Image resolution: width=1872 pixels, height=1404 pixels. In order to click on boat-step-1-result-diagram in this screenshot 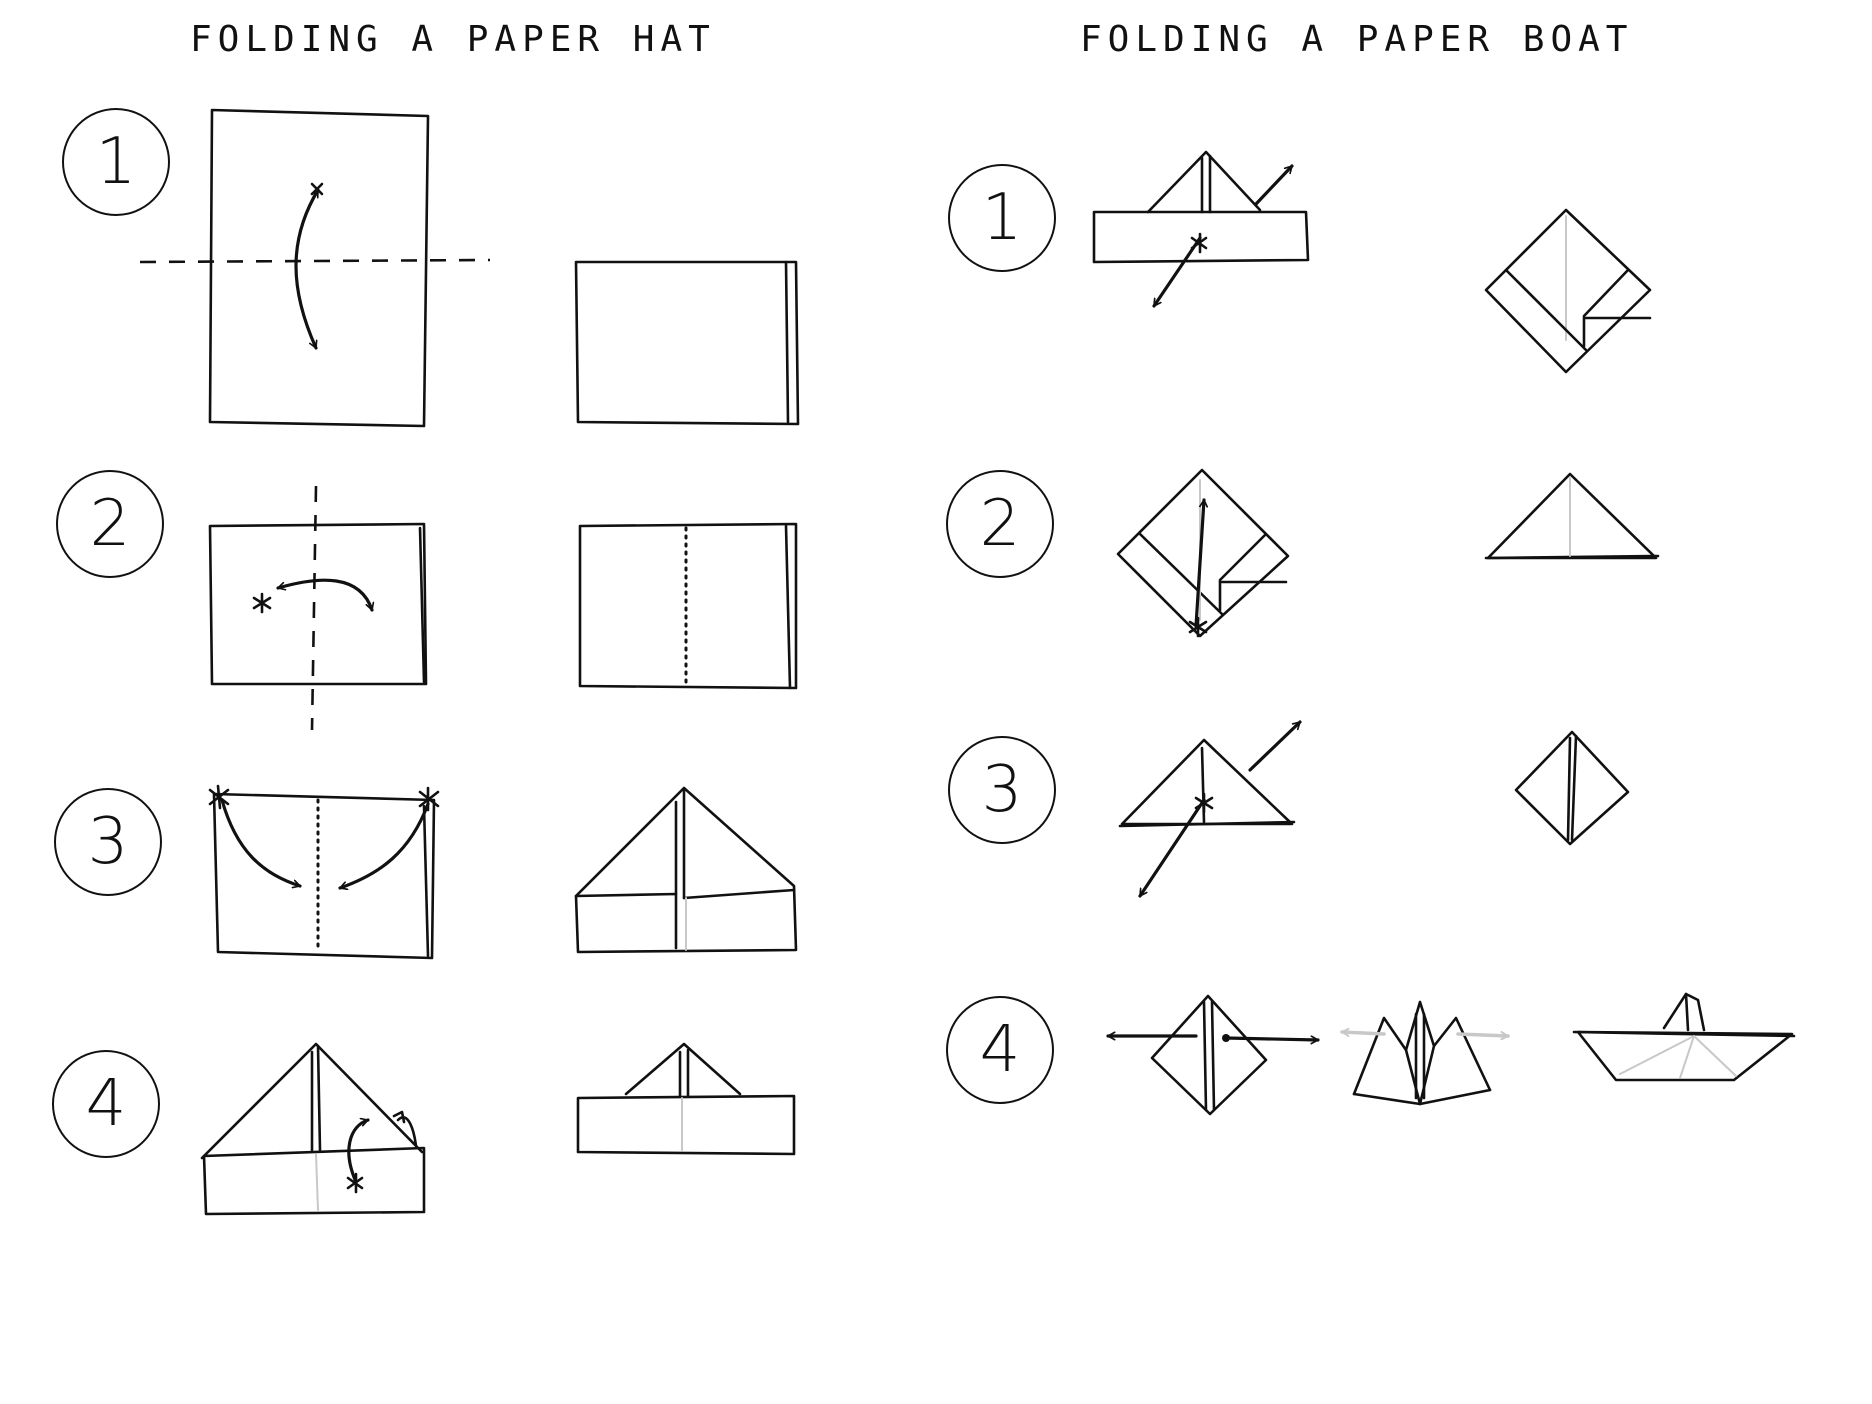, I will do `click(1568, 291)`.